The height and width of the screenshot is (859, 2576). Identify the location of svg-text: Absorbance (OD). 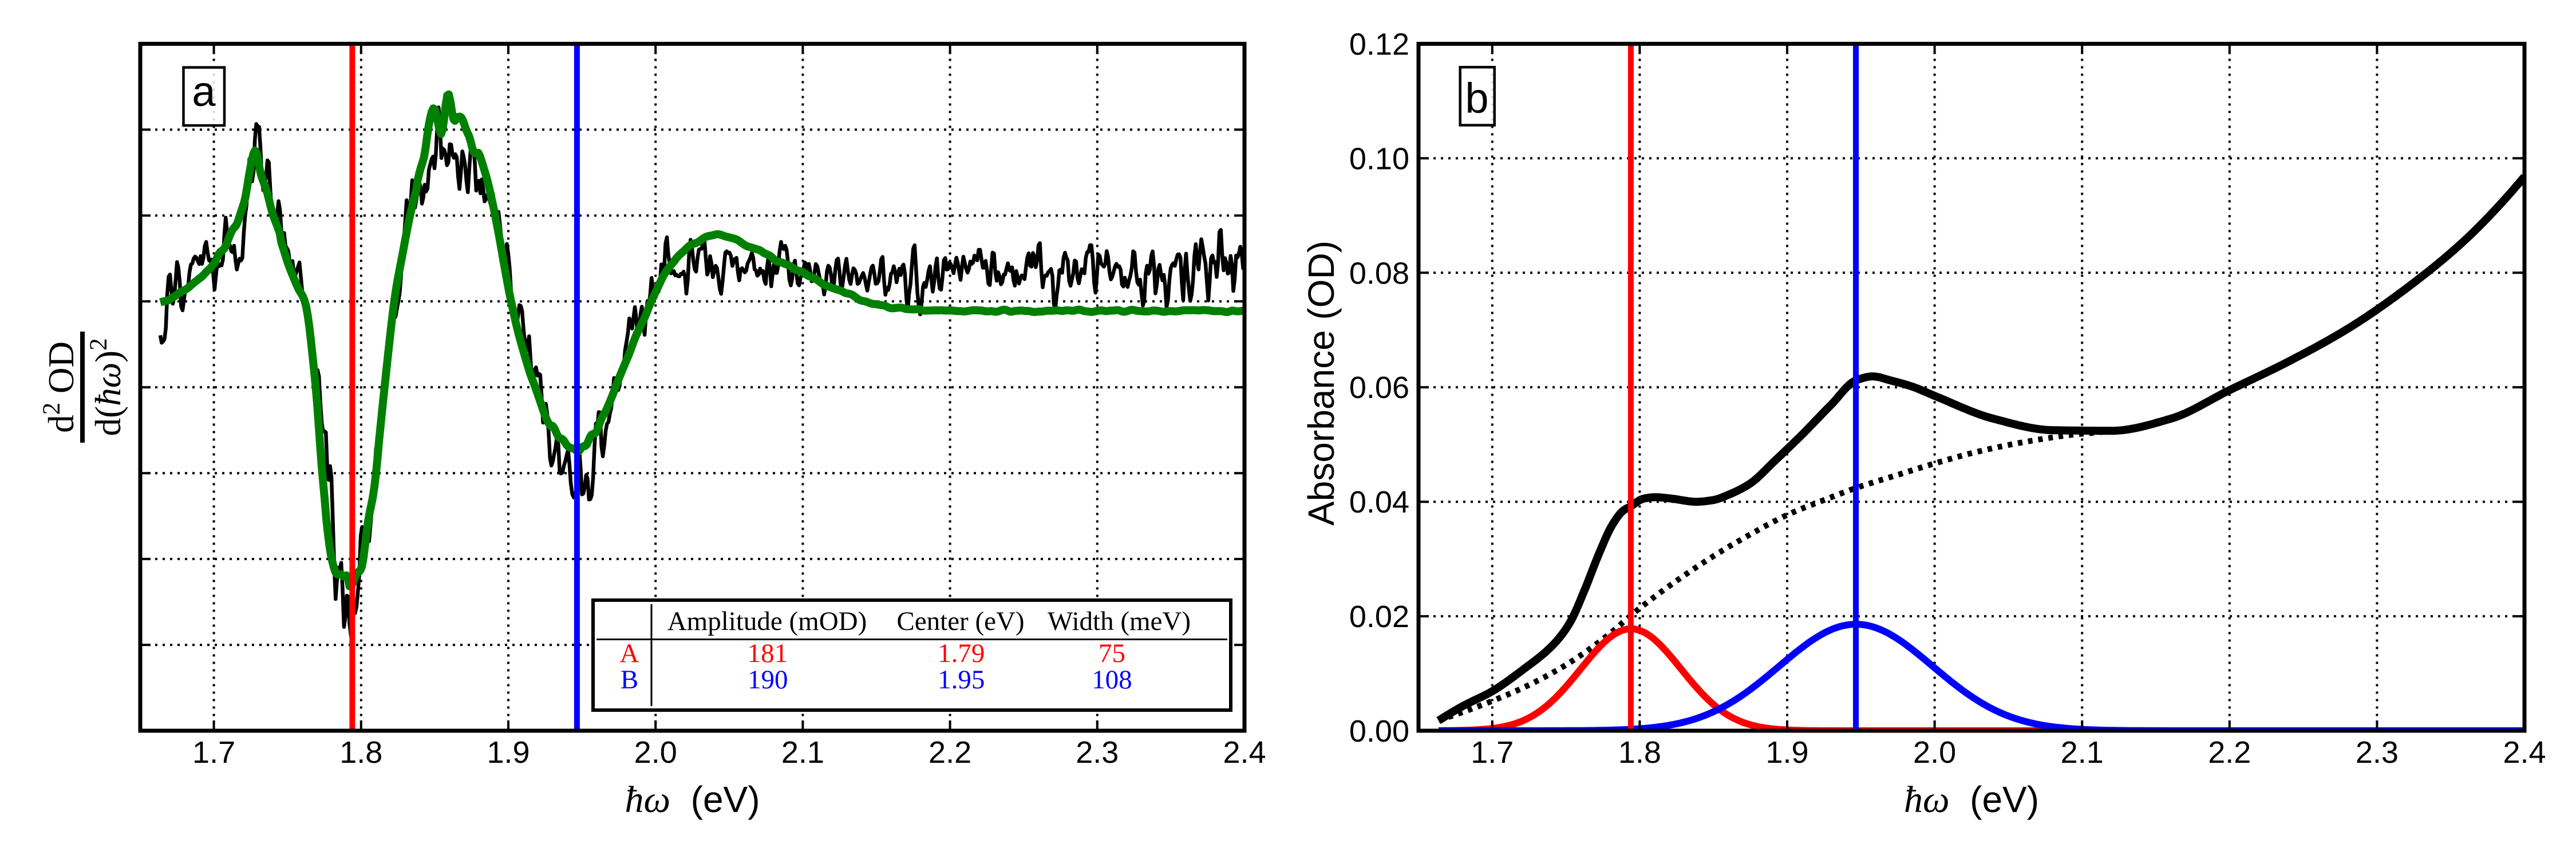
(1322, 383).